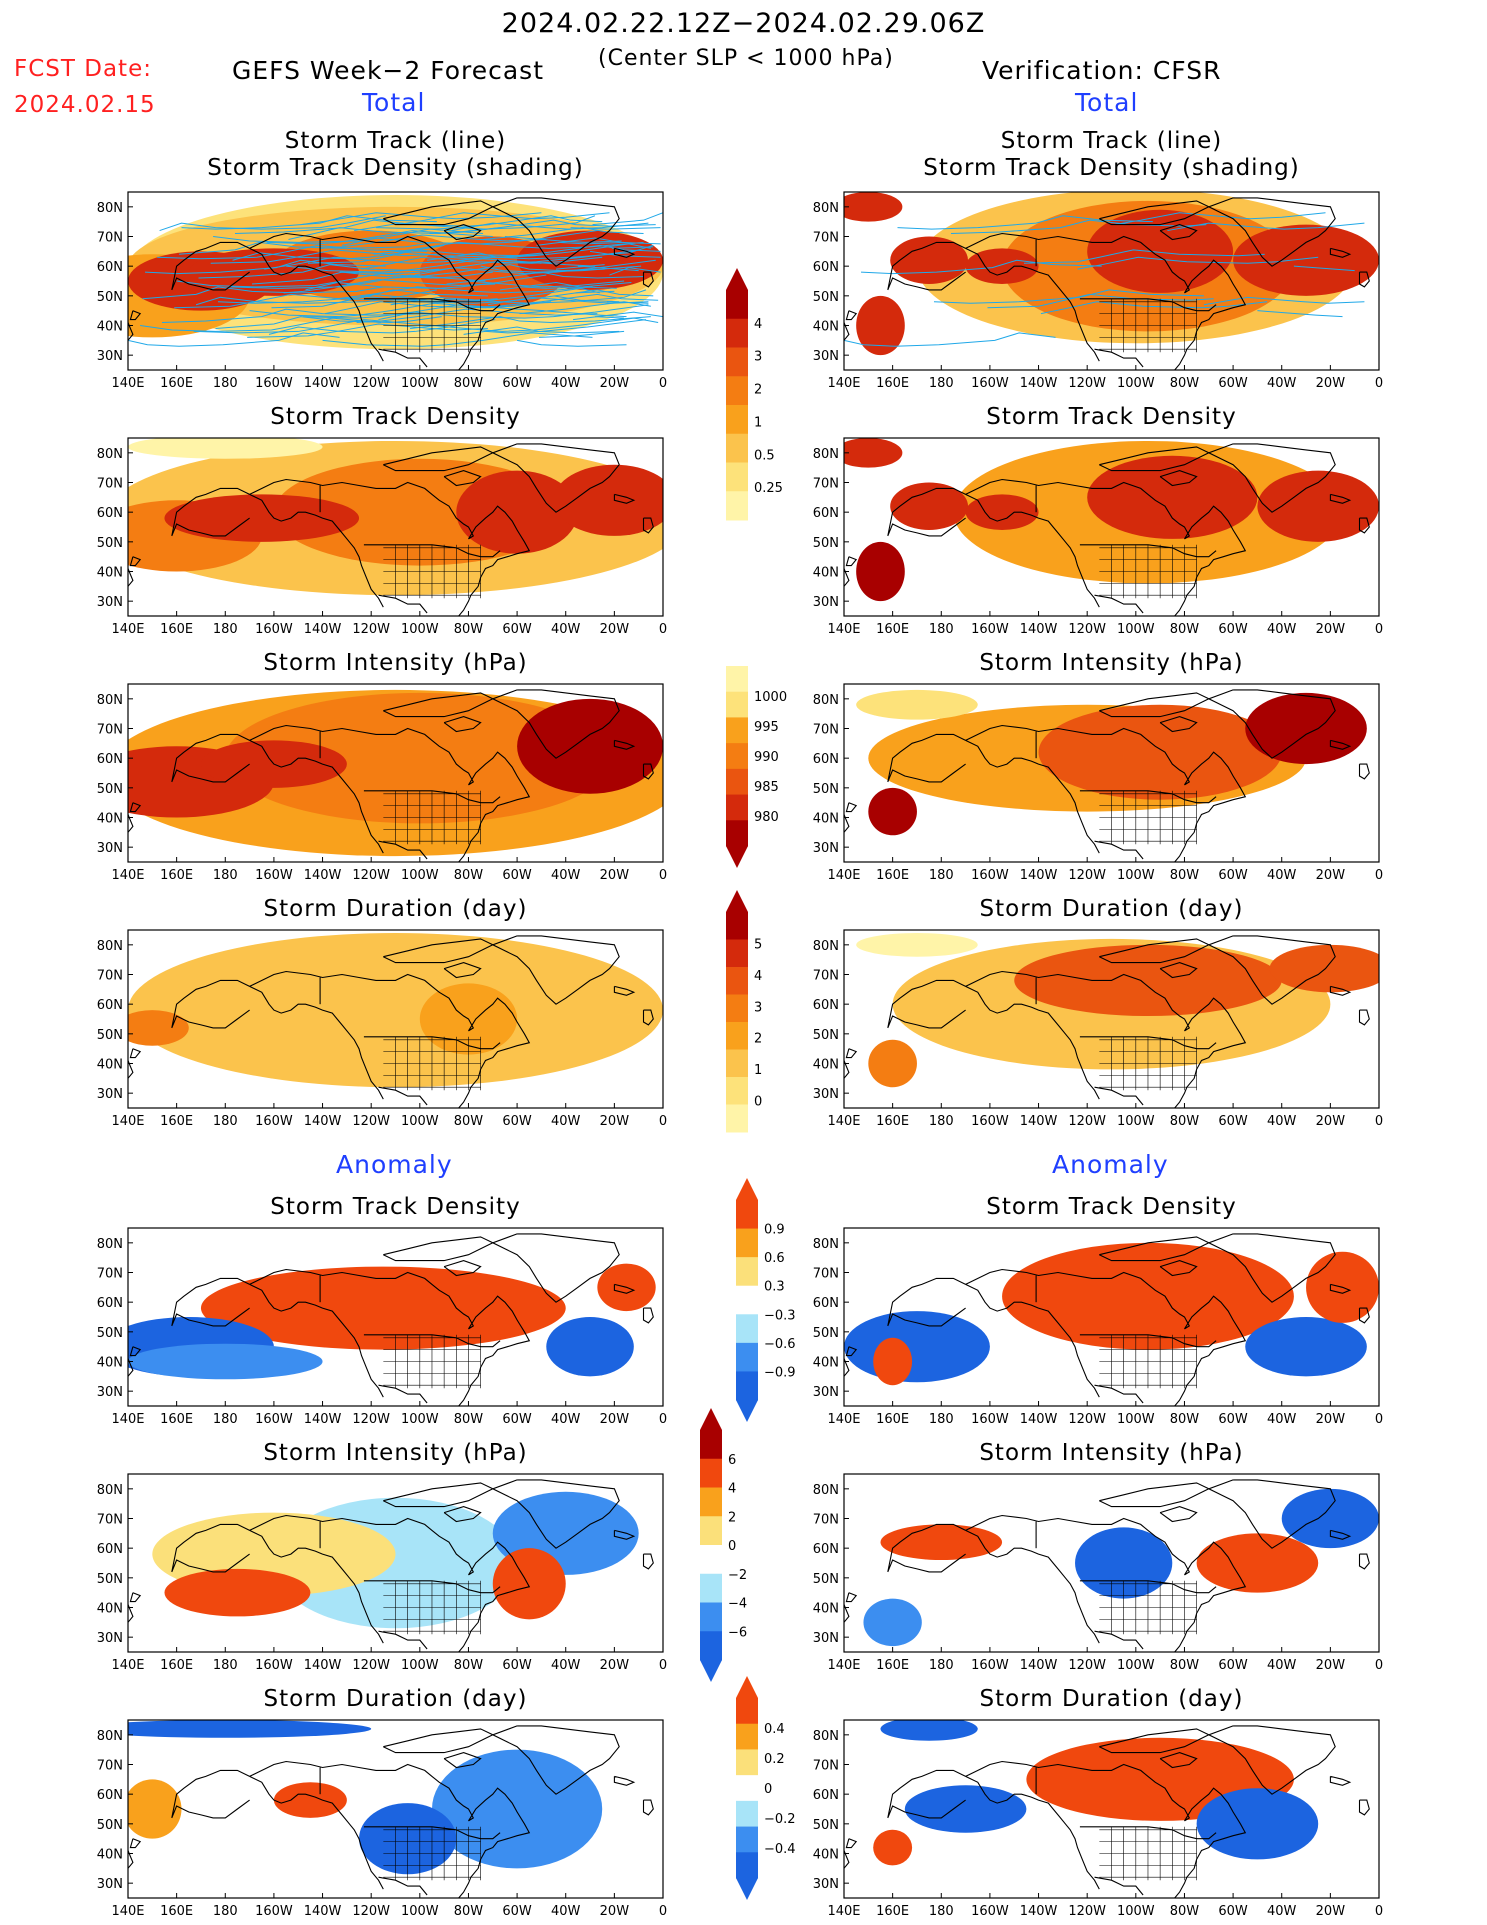  Describe the element at coordinates (774, 1729) in the screenshot. I see `colorbar-label: 0.4` at that location.